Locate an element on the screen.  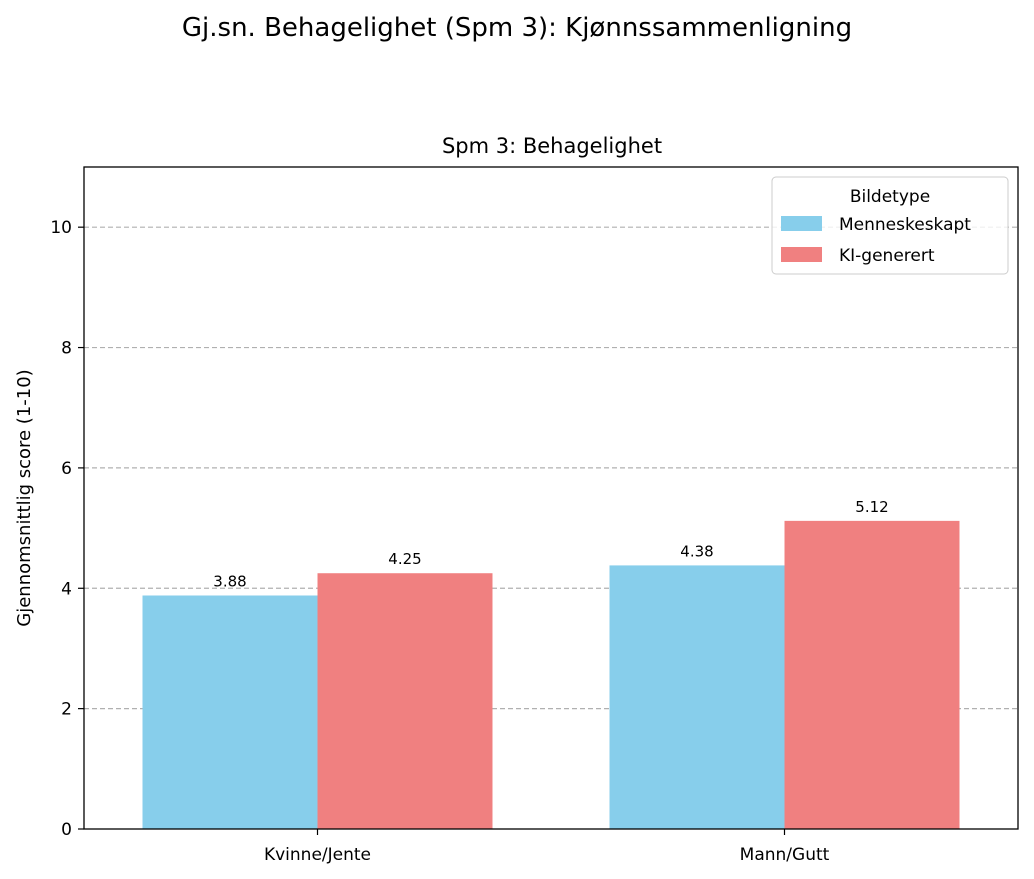
y-tick-label: 2 is located at coordinates (66, 710).